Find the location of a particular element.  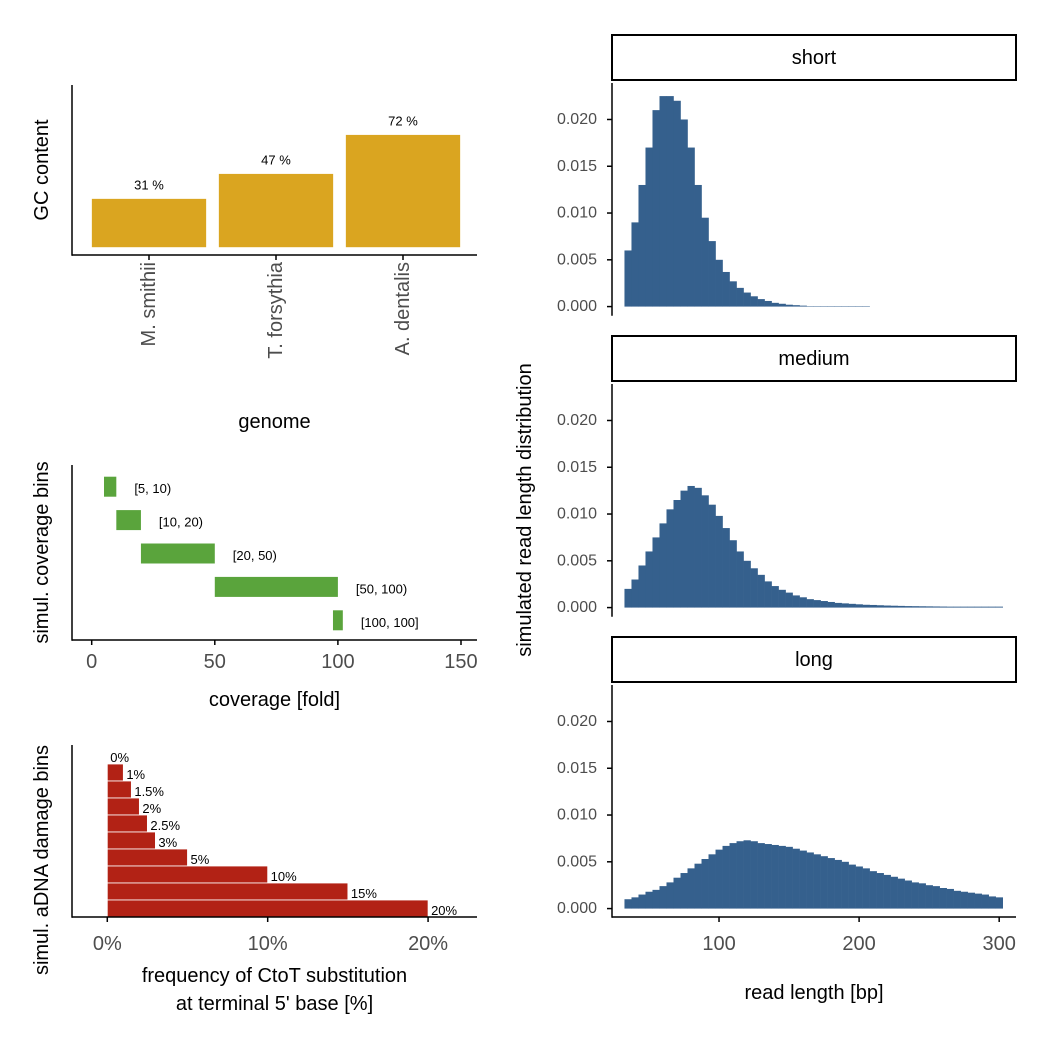

value-label: 47 % is located at coordinates (276, 159).